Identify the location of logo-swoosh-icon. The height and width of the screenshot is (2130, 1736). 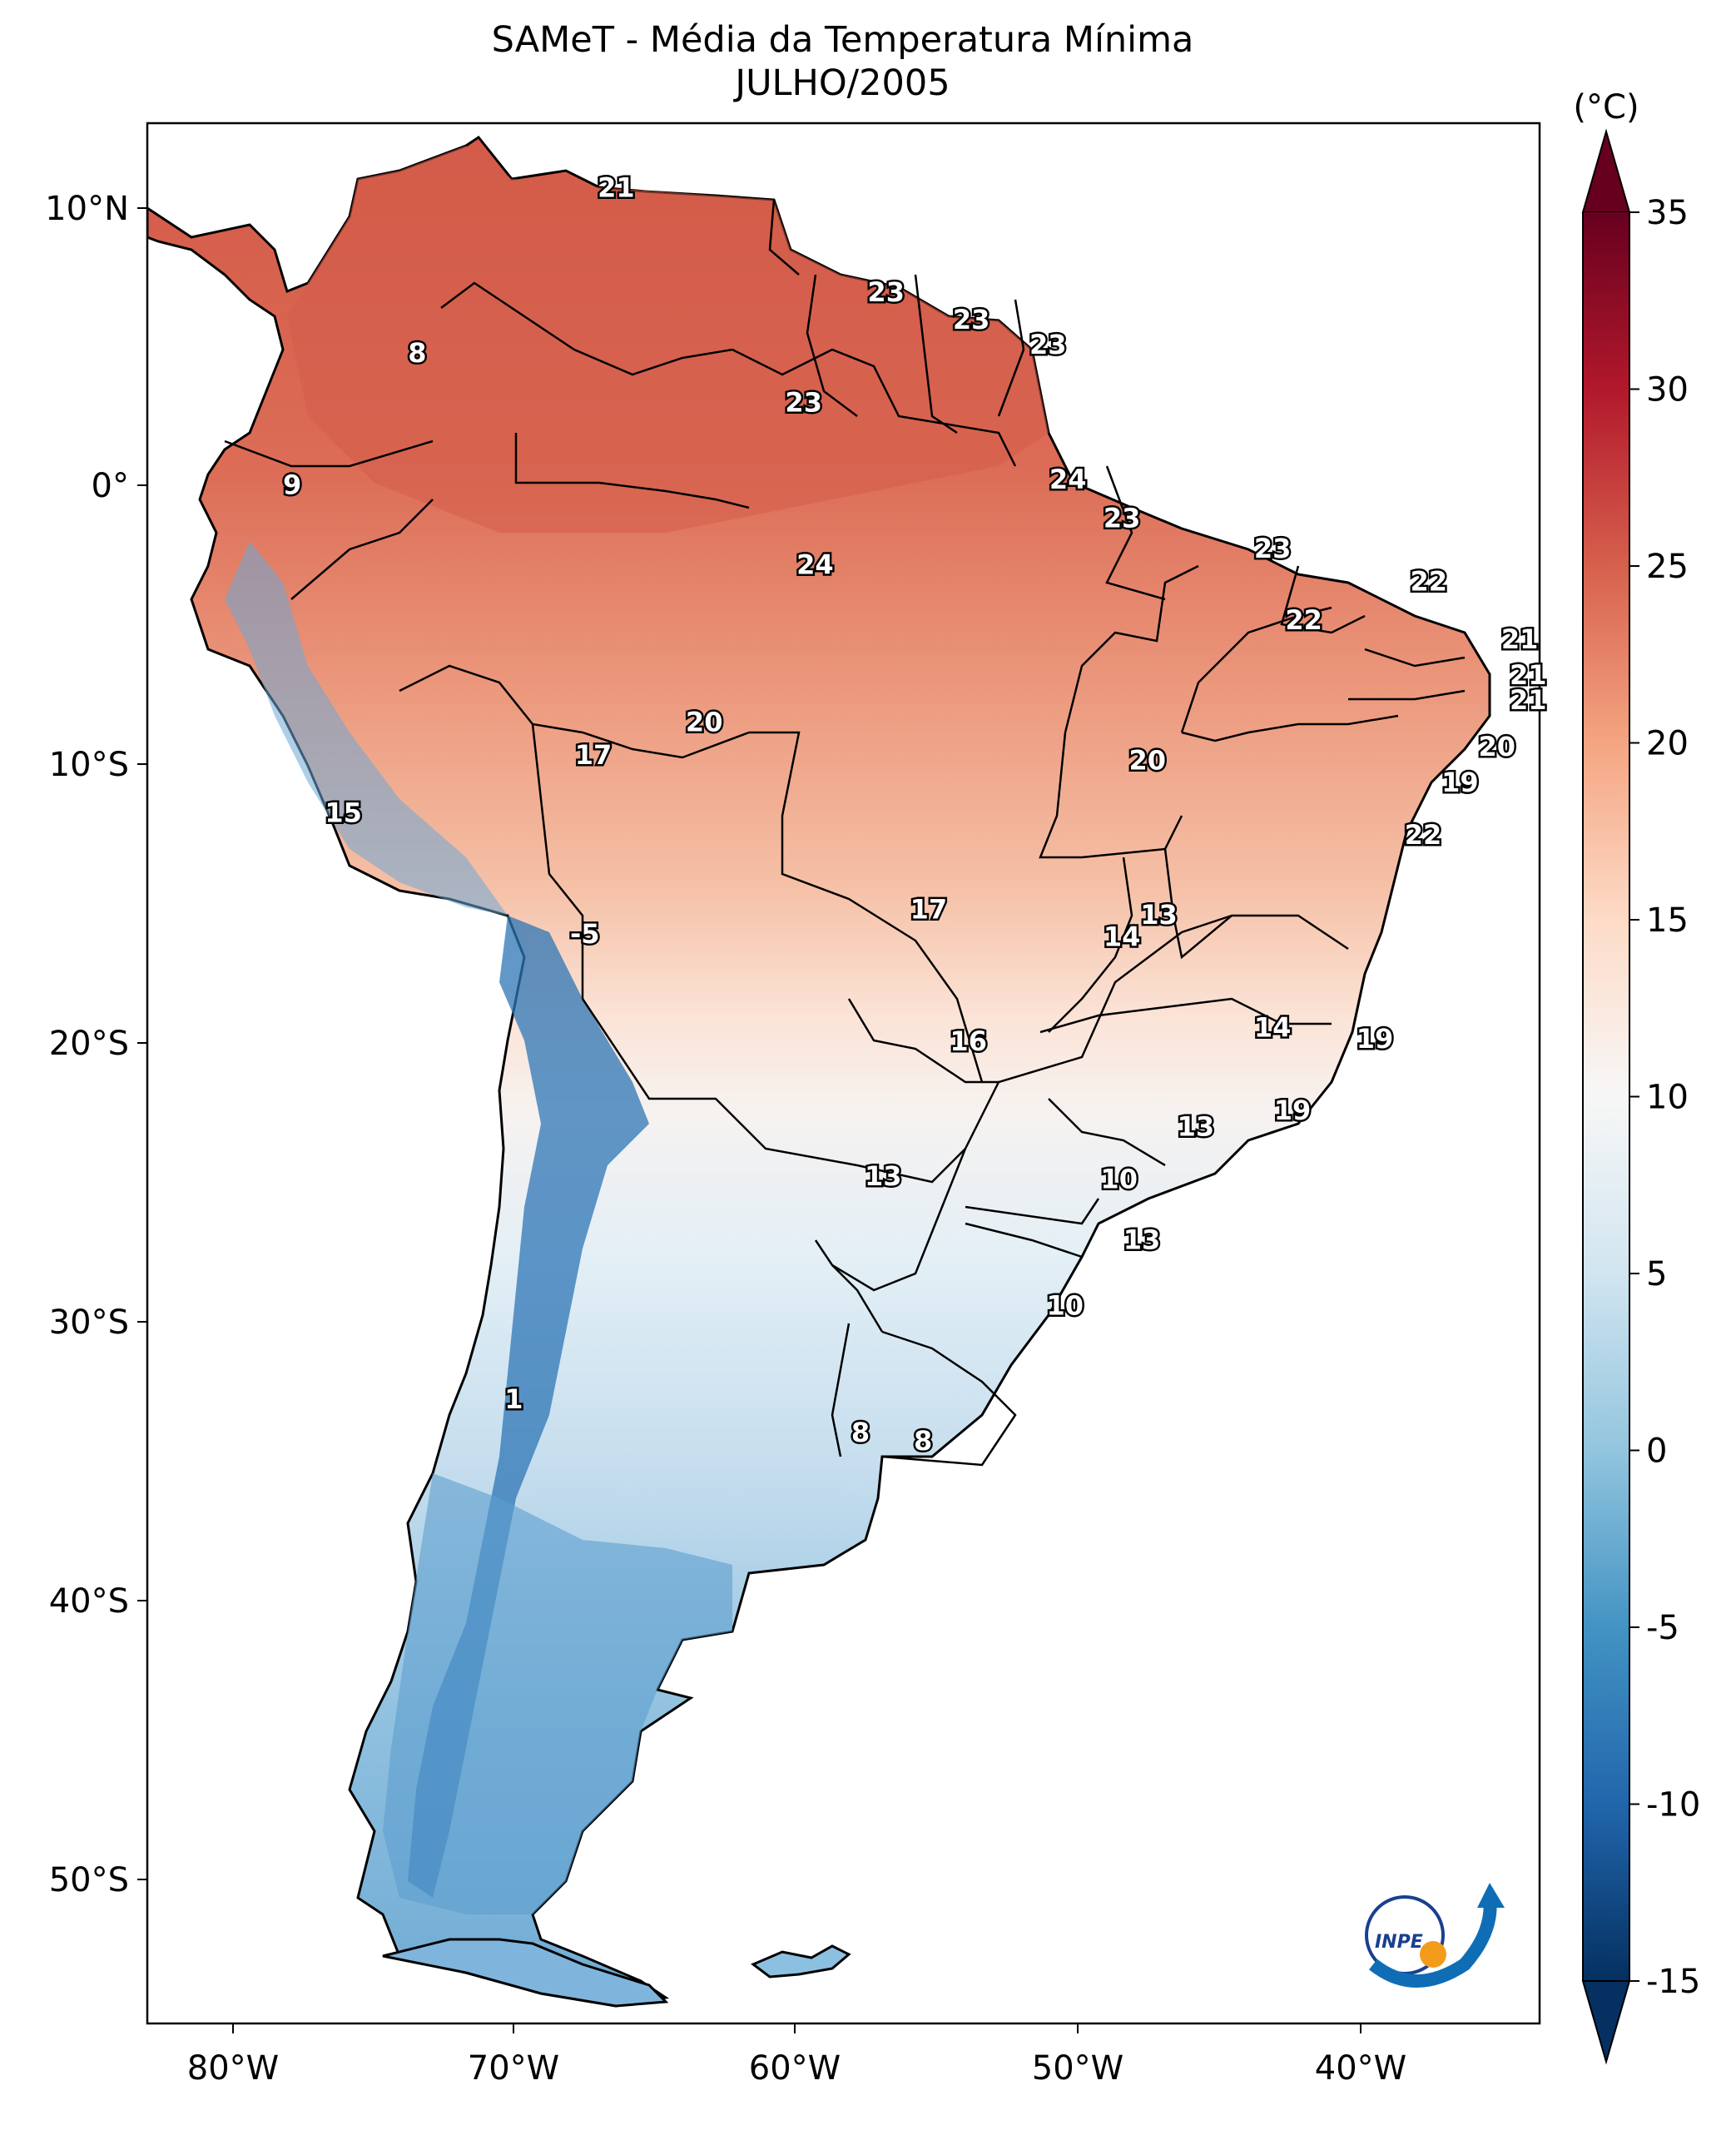
(1433, 1942).